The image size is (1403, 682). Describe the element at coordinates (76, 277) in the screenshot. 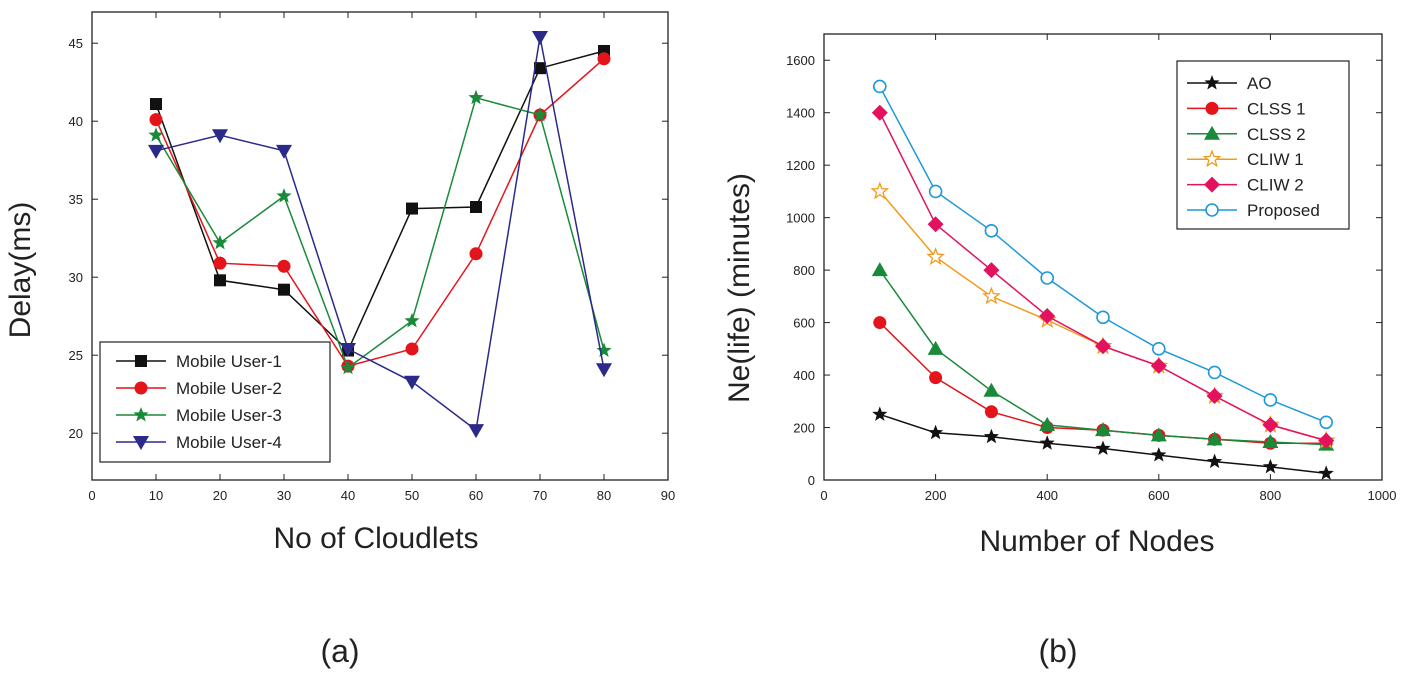

I see `y-tick-label: 30` at that location.